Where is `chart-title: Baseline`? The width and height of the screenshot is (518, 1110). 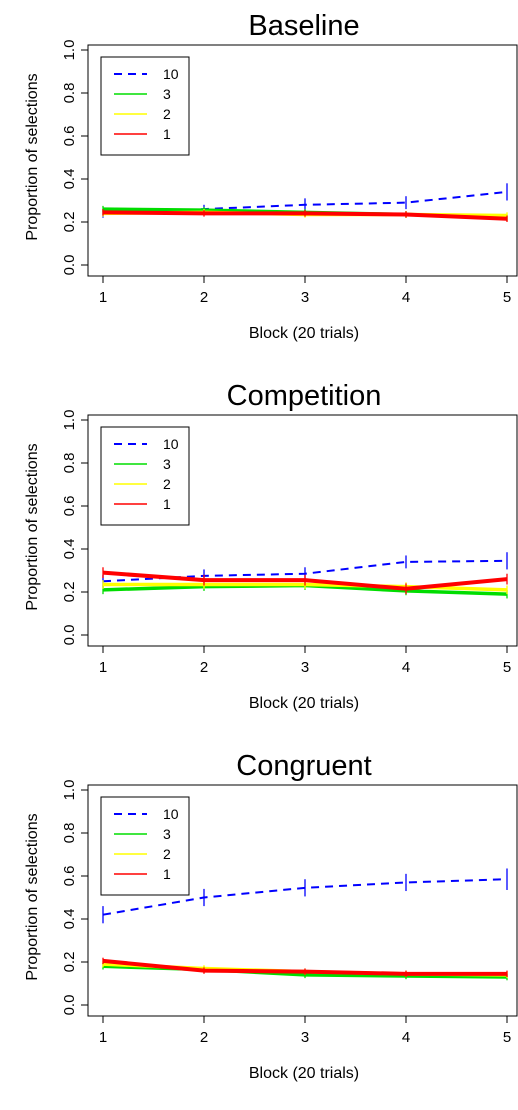
chart-title: Baseline is located at coordinates (303, 26).